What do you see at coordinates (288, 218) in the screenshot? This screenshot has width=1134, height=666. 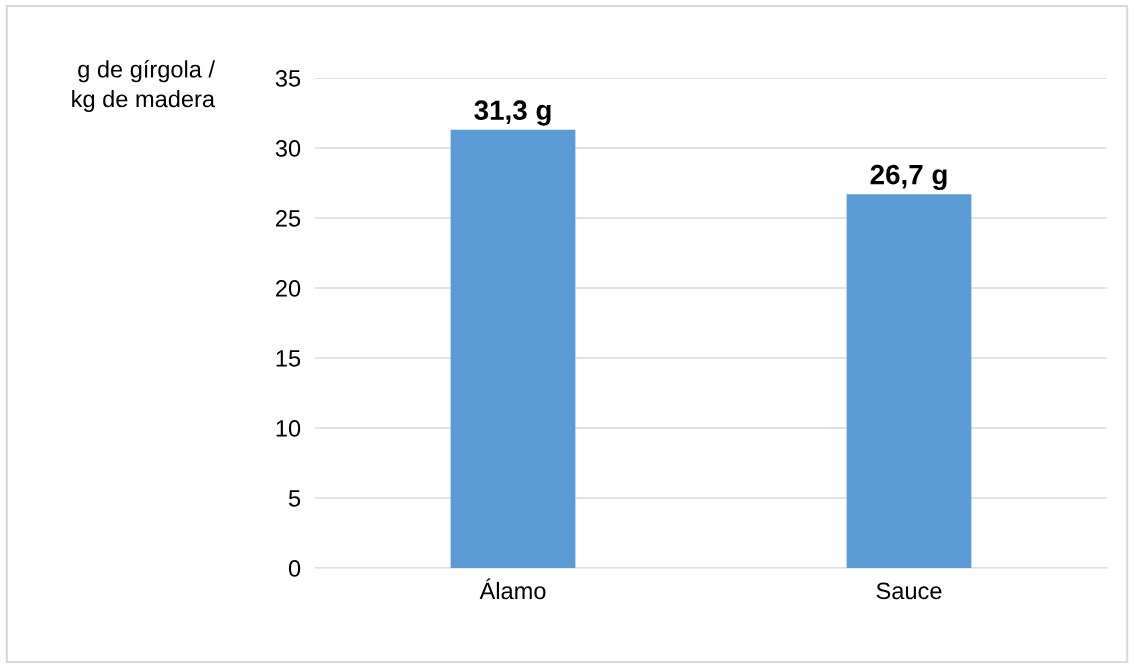 I see `y-tick-label: 25` at bounding box center [288, 218].